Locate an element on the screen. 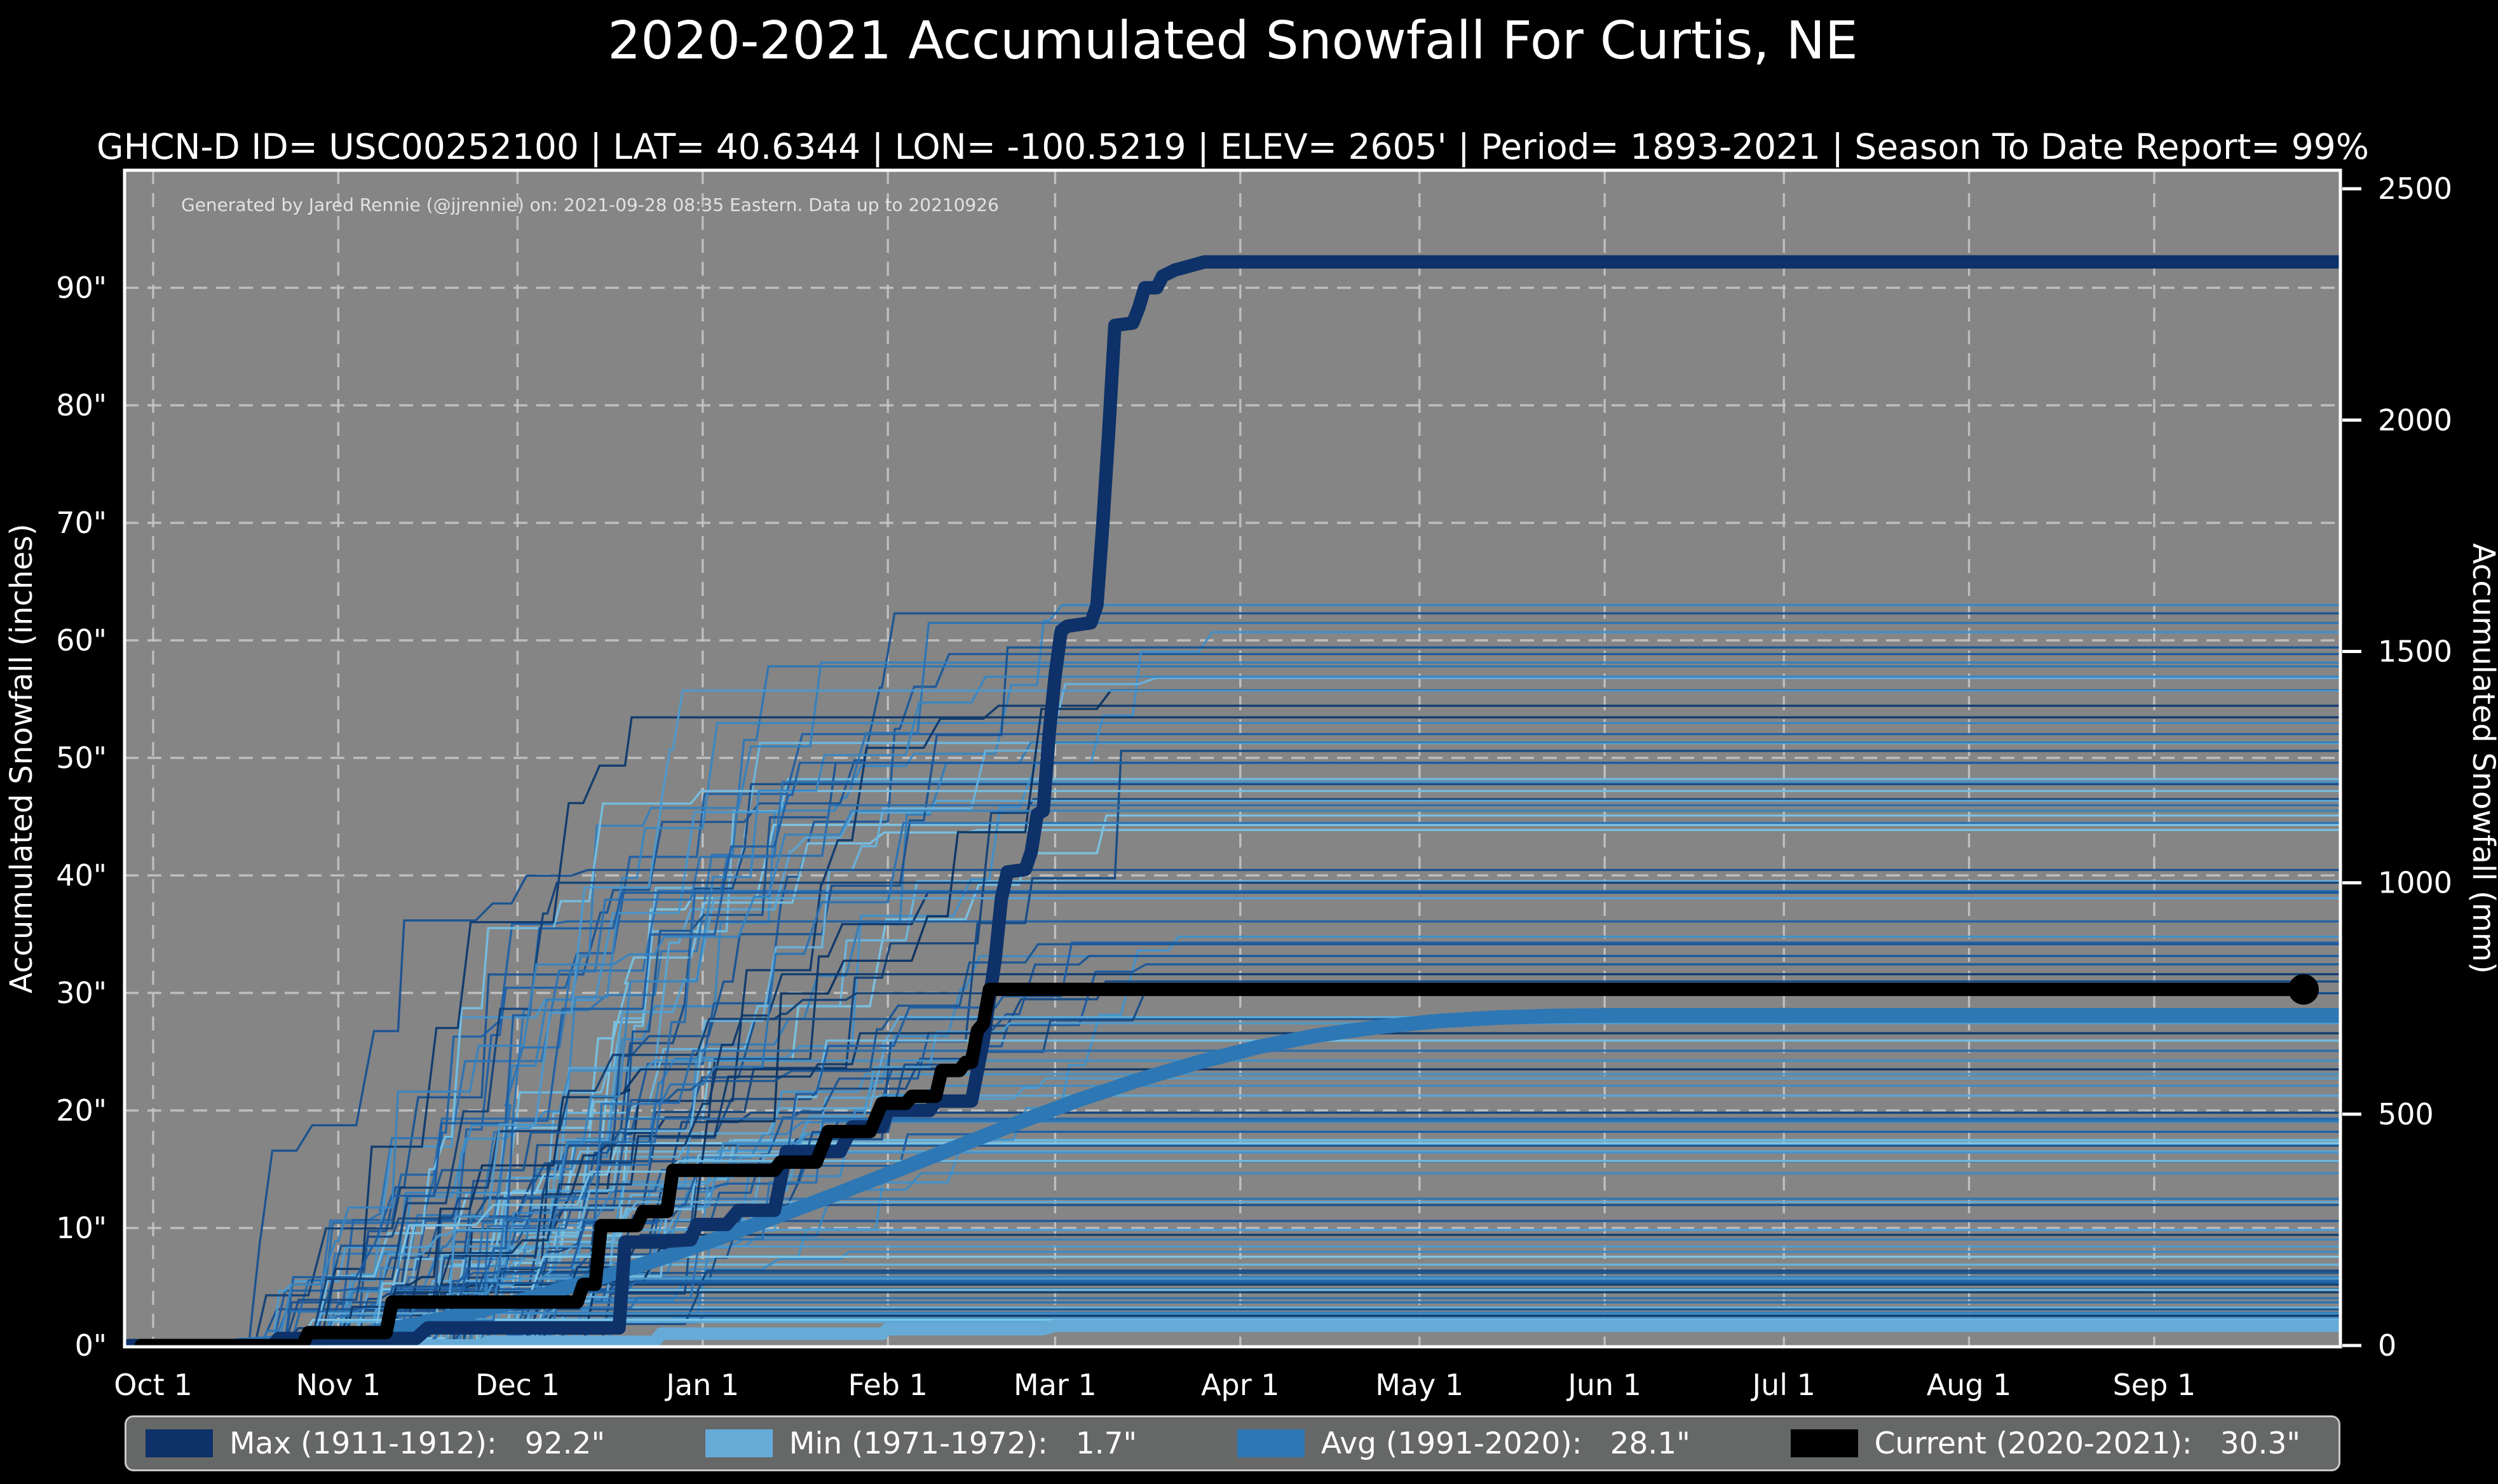 The height and width of the screenshot is (1484, 2498). legend-value: 92.2" is located at coordinates (565, 1443).